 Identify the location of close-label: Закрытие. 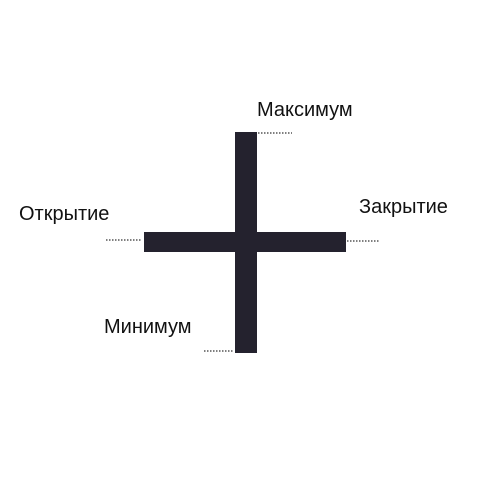
(403, 207).